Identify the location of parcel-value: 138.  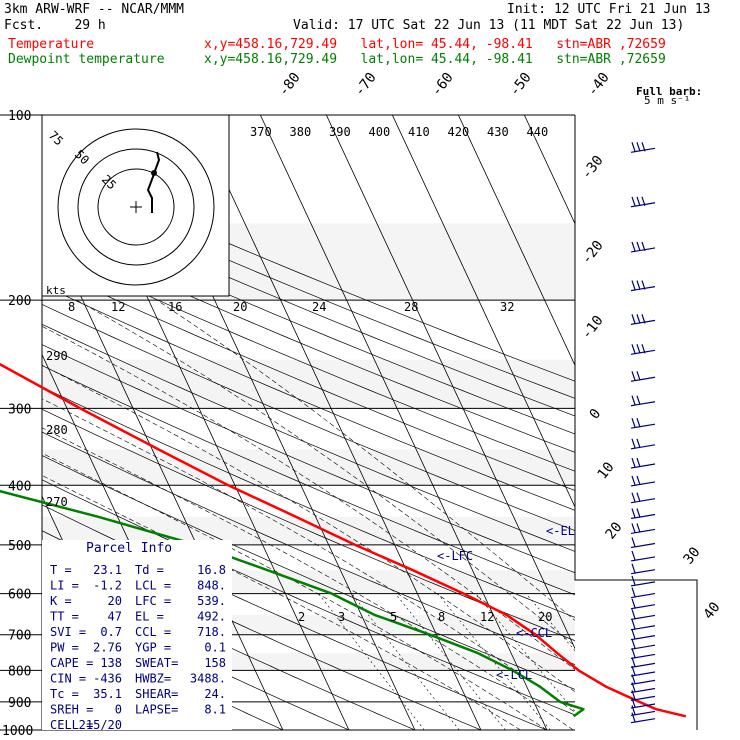
(111, 663).